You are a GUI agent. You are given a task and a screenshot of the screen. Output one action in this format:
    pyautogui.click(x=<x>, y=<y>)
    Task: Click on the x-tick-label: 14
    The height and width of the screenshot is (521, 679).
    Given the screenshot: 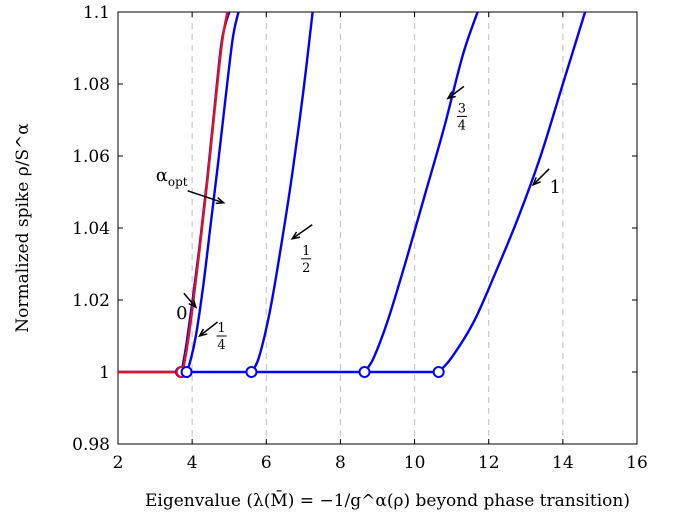 What is the action you would take?
    pyautogui.click(x=563, y=463)
    